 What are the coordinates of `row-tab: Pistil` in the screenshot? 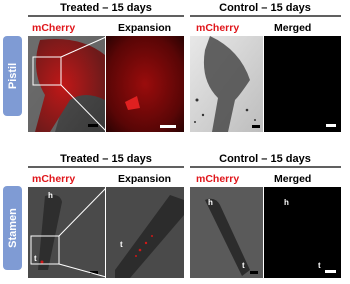 It's located at (12, 76).